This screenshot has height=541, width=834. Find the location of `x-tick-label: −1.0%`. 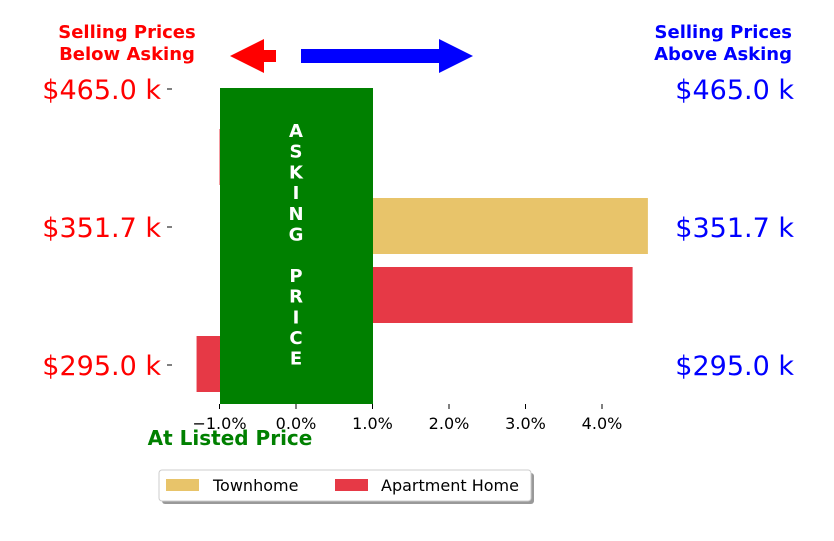

x-tick-label: −1.0% is located at coordinates (219, 423).